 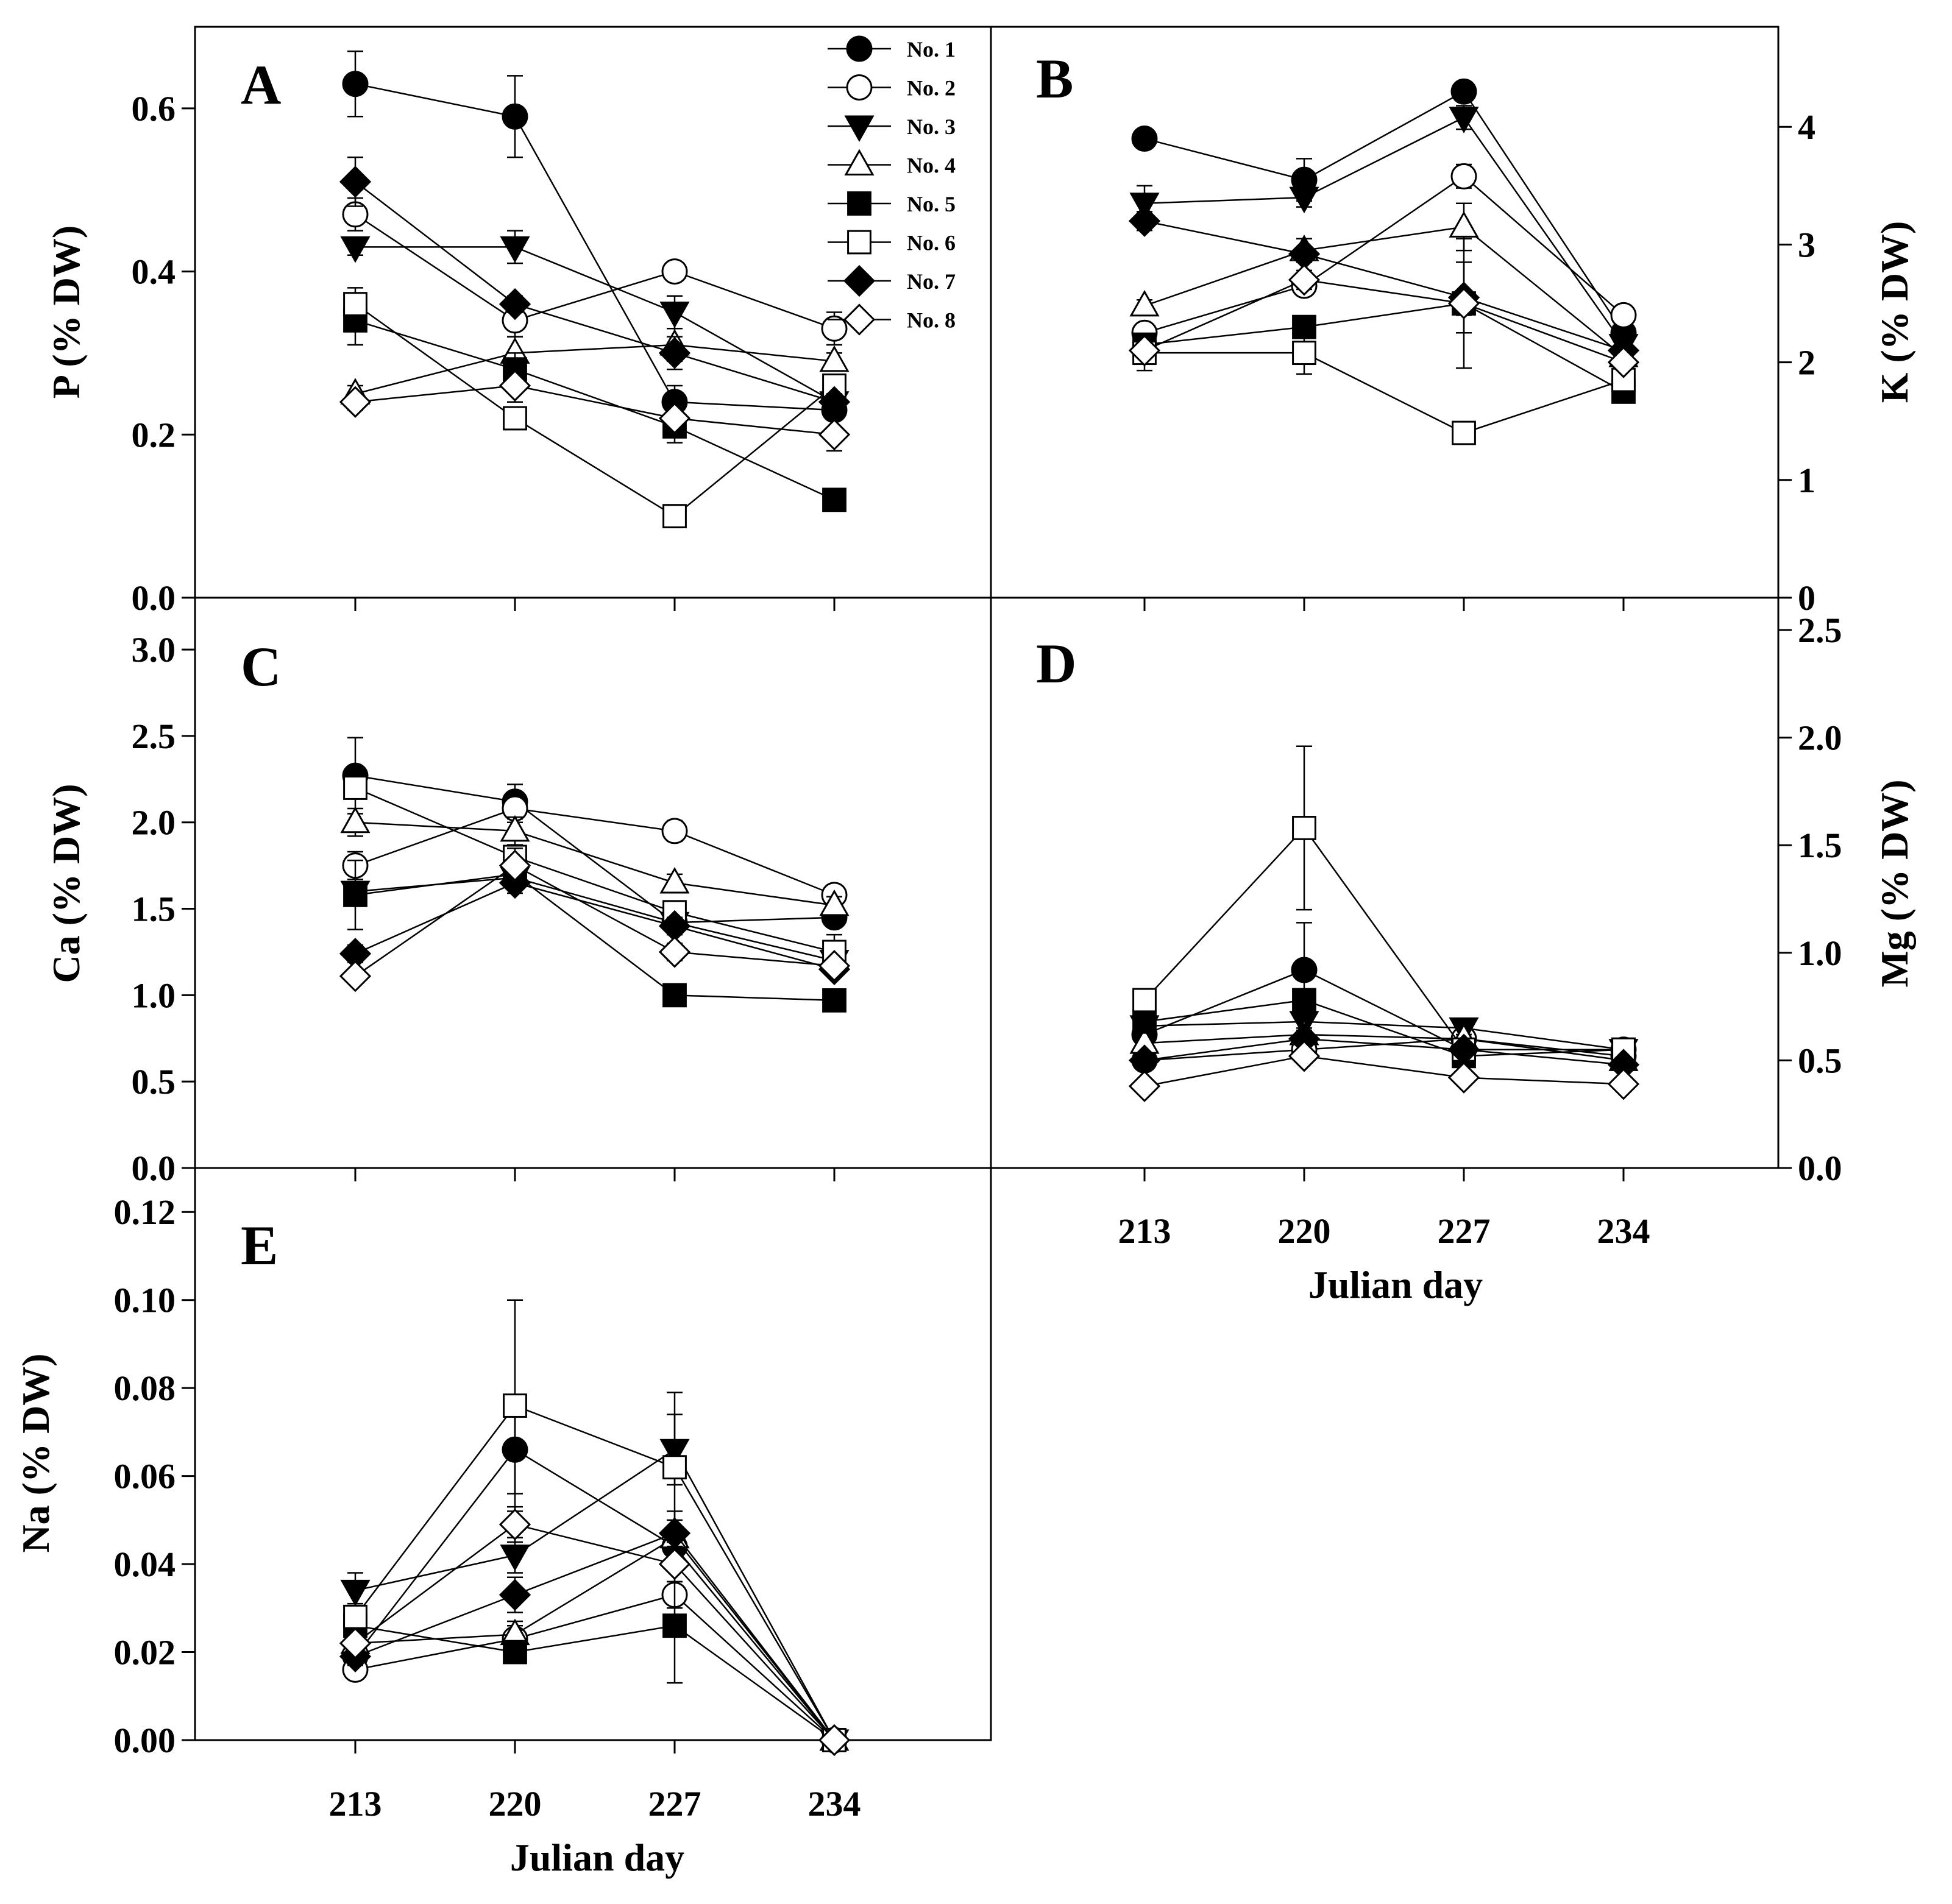 I want to click on legend-label: No. 2, so click(x=931, y=88).